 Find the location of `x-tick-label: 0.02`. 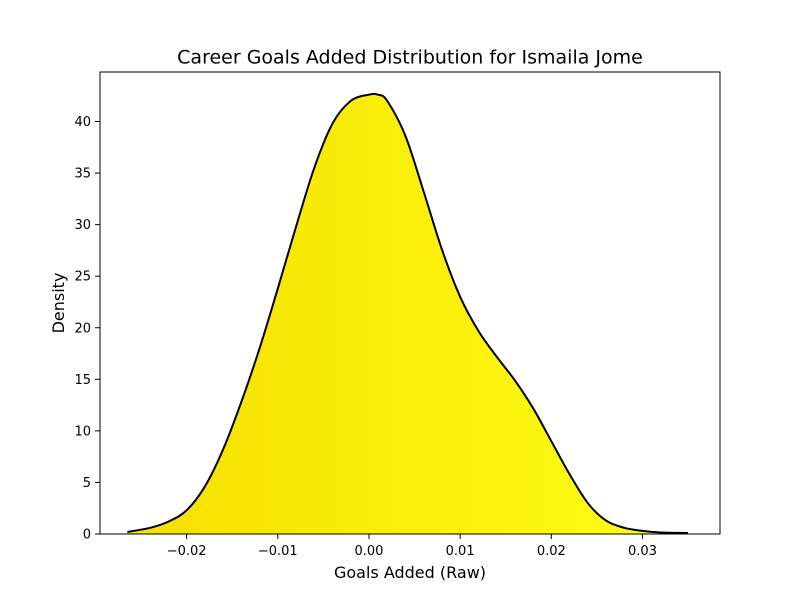

x-tick-label: 0.02 is located at coordinates (551, 551).